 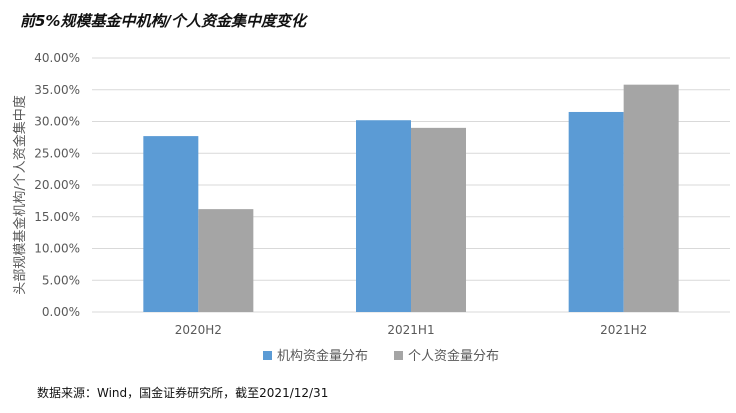 I want to click on y-tick-label: 35.00%, so click(x=57, y=90).